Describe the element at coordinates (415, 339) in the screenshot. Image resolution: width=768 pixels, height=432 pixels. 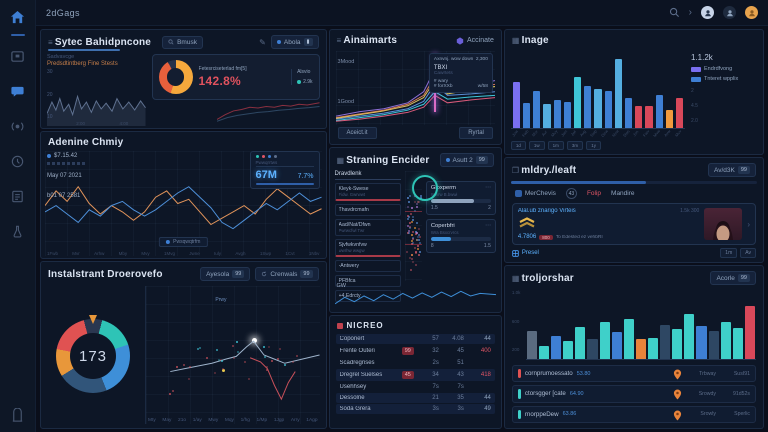
I see `table-row: Coponert 57 4.08 44` at that location.